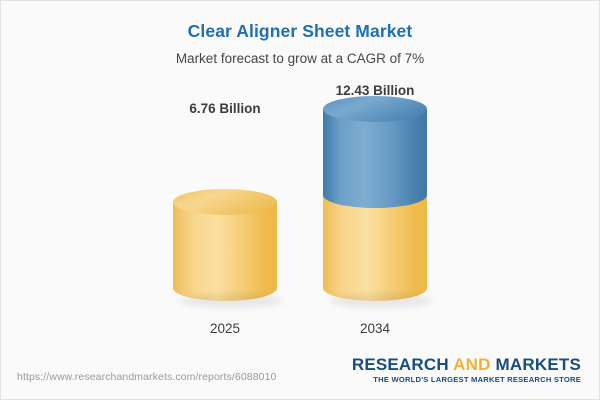 The image size is (600, 400). Describe the element at coordinates (472, 364) in the screenshot. I see `logo-word-and: AND` at that location.